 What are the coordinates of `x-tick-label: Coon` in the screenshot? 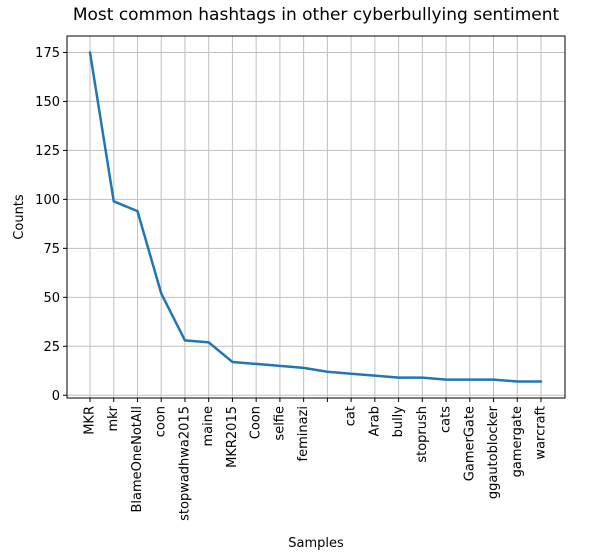 It's located at (256, 422).